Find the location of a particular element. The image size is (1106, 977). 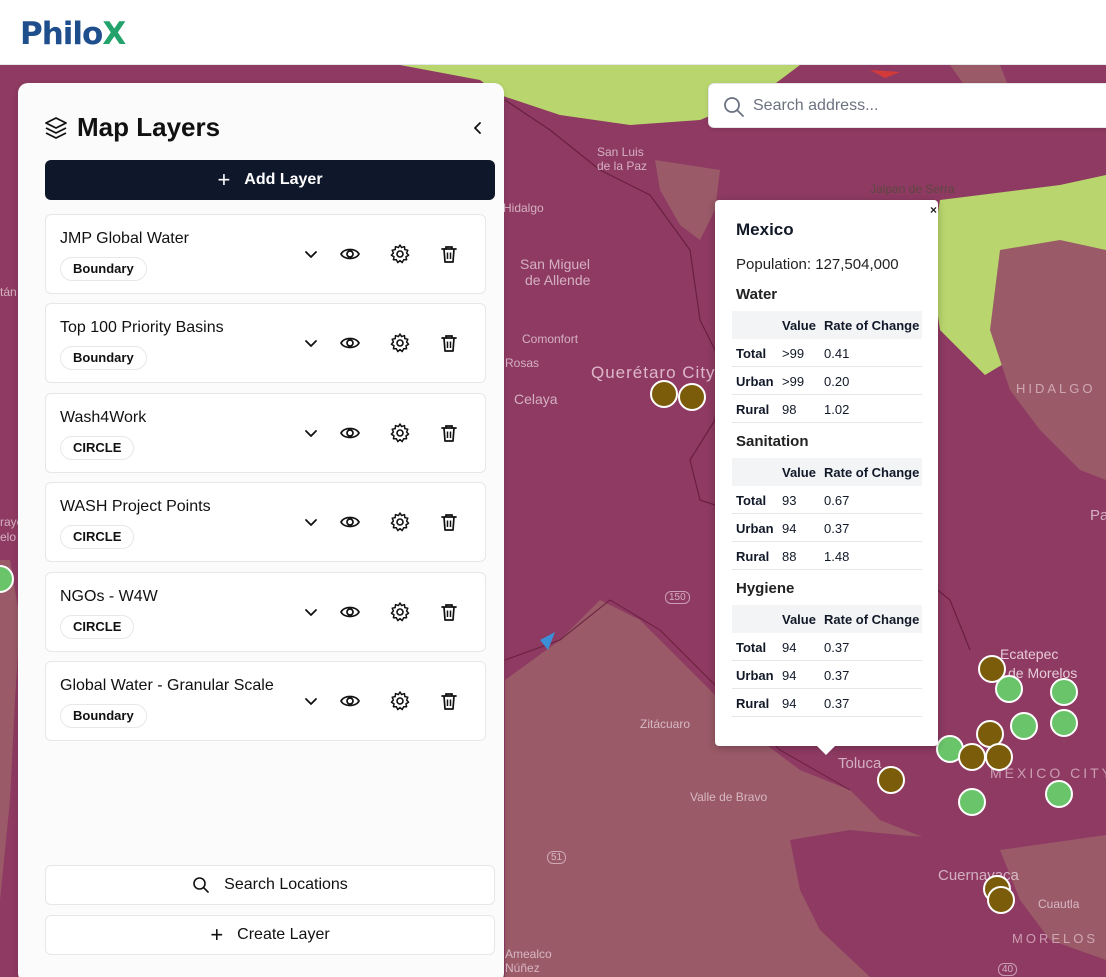

layer-card: Top 100 Priority Basins Boundary is located at coordinates (265, 343).